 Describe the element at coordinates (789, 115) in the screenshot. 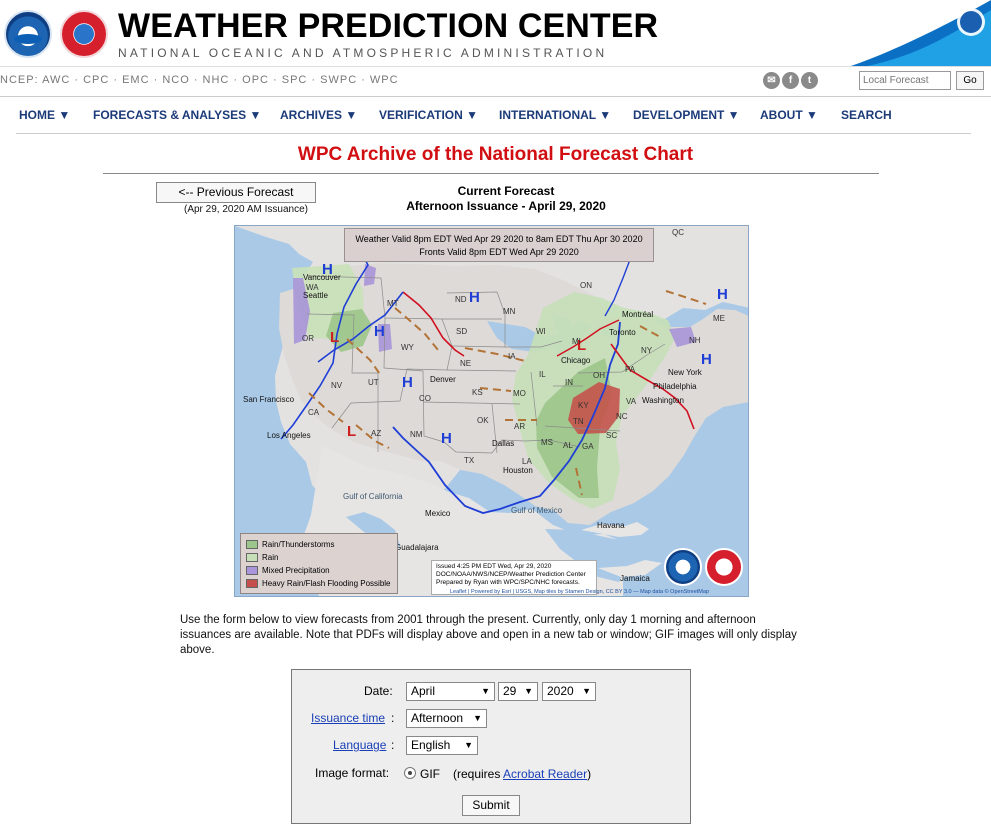

I see `nav-about: ABOUT ▼` at that location.